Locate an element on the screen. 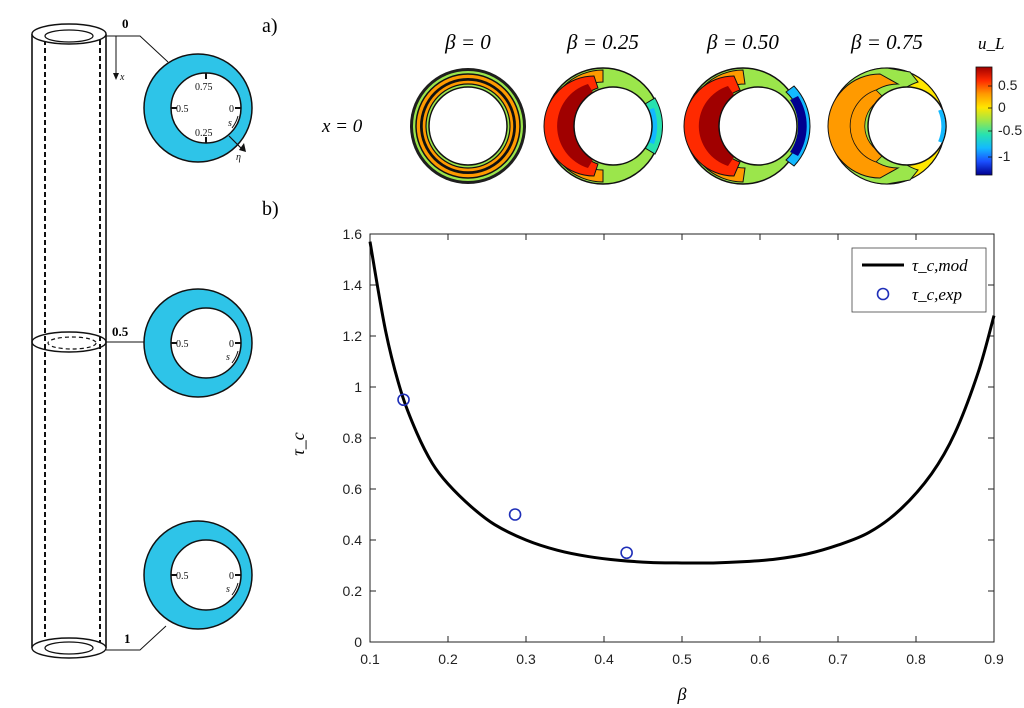 The height and width of the screenshot is (708, 1024). legend-box is located at coordinates (919, 280).